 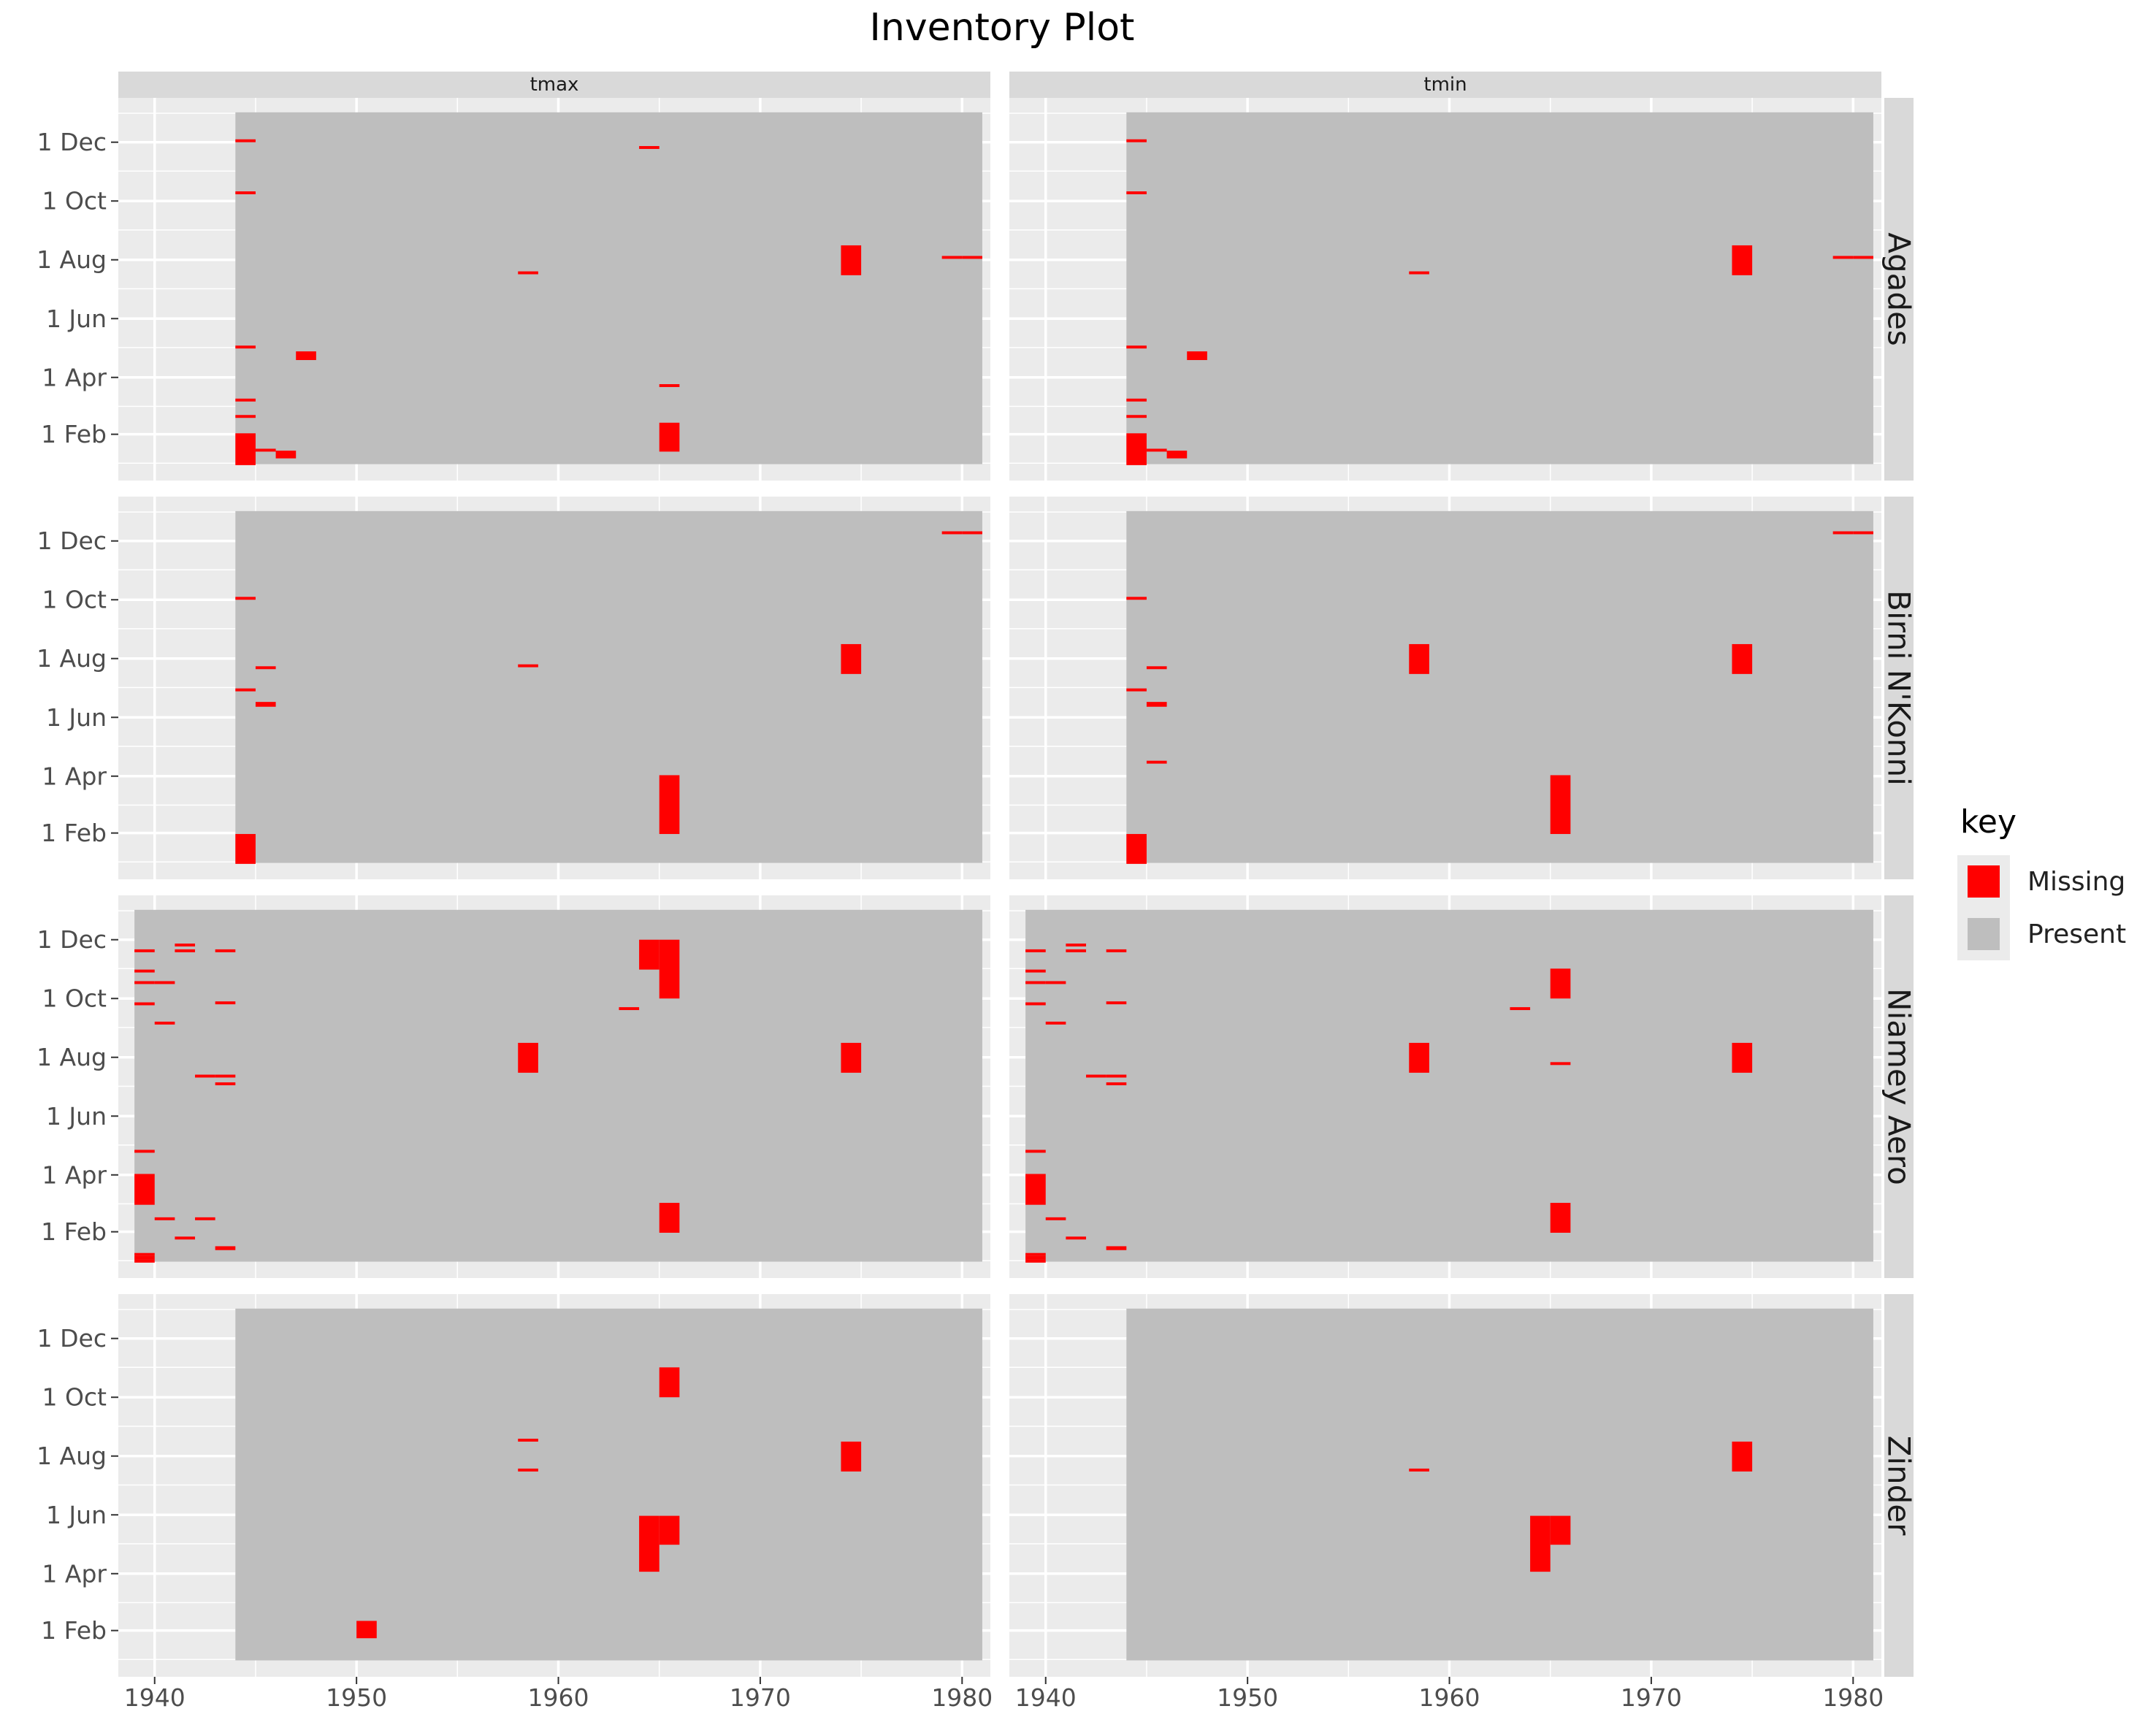 What do you see at coordinates (1899, 1485) in the screenshot?
I see `facet-strip-row` at bounding box center [1899, 1485].